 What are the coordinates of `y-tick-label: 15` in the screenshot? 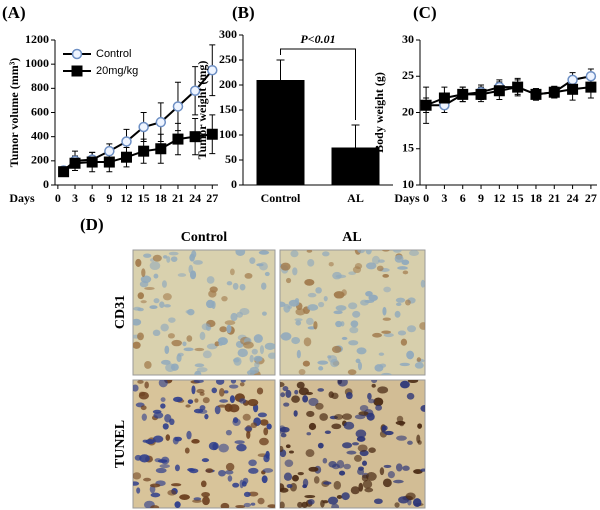 It's located at (408, 148).